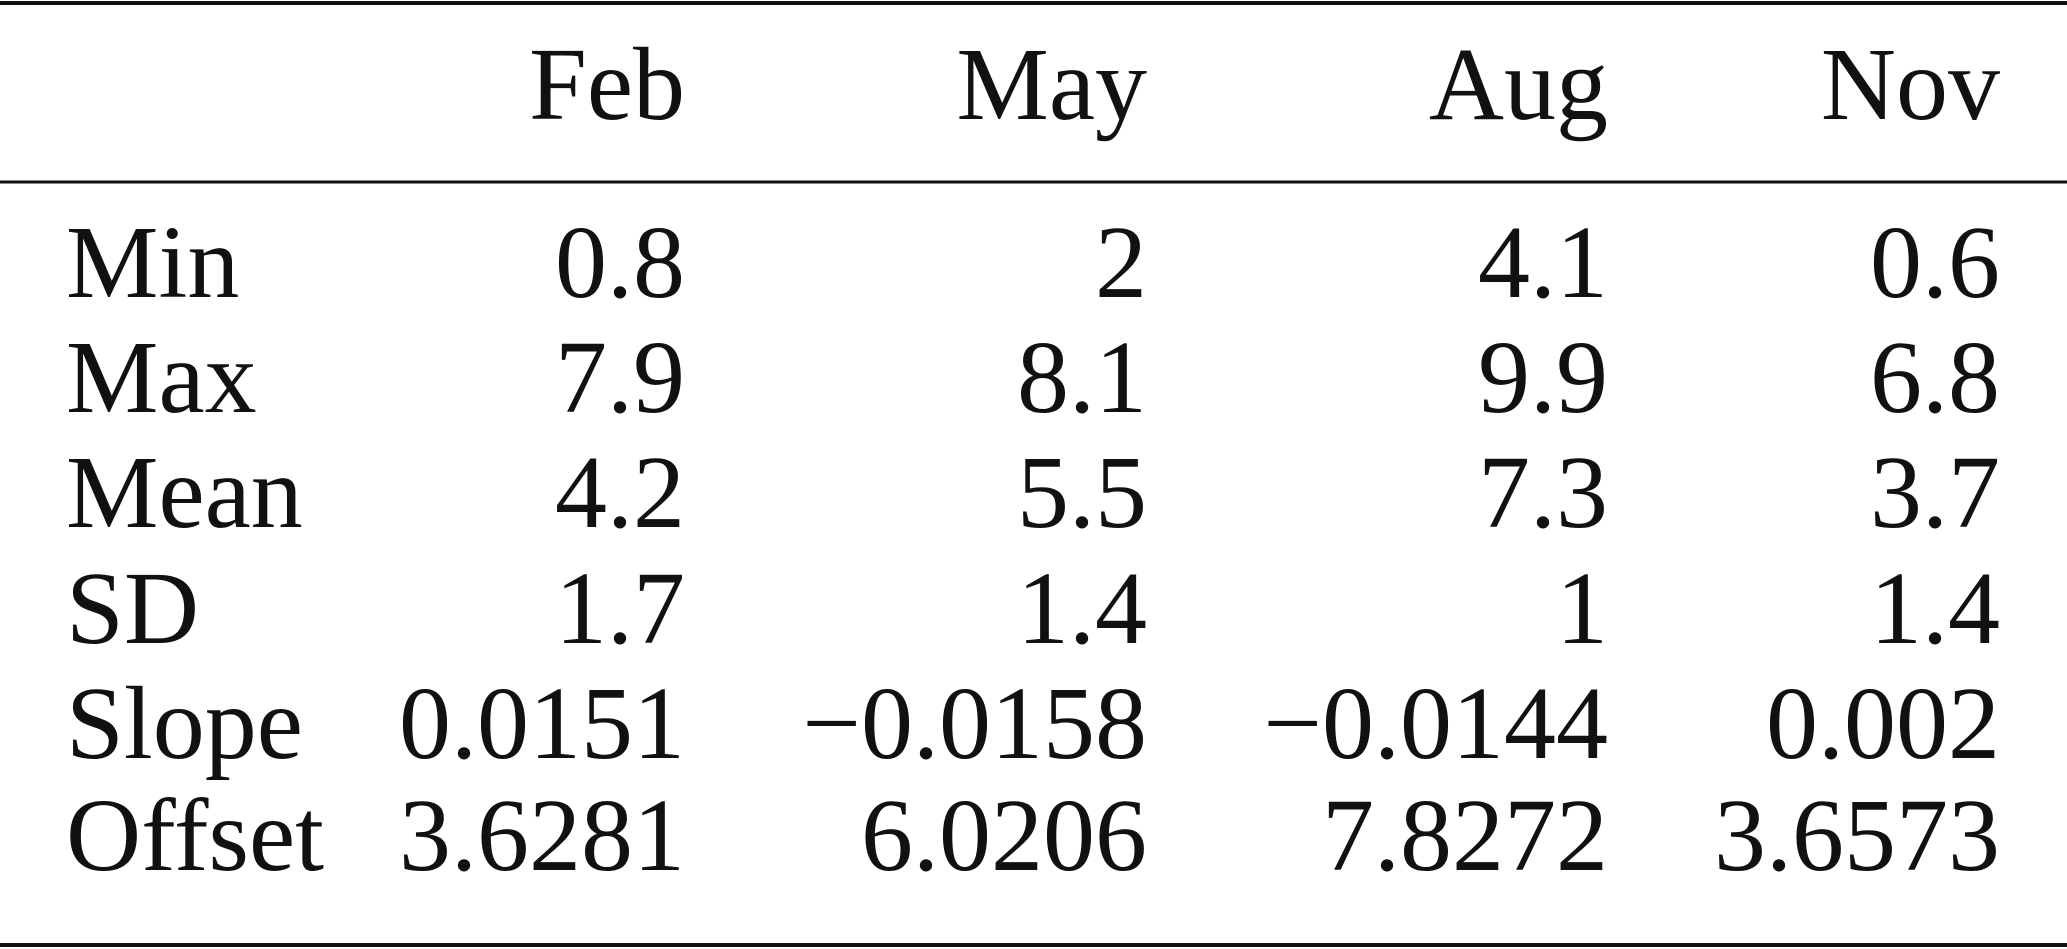 This screenshot has height=949, width=2067. What do you see at coordinates (542, 835) in the screenshot?
I see `cell: 3.6281` at bounding box center [542, 835].